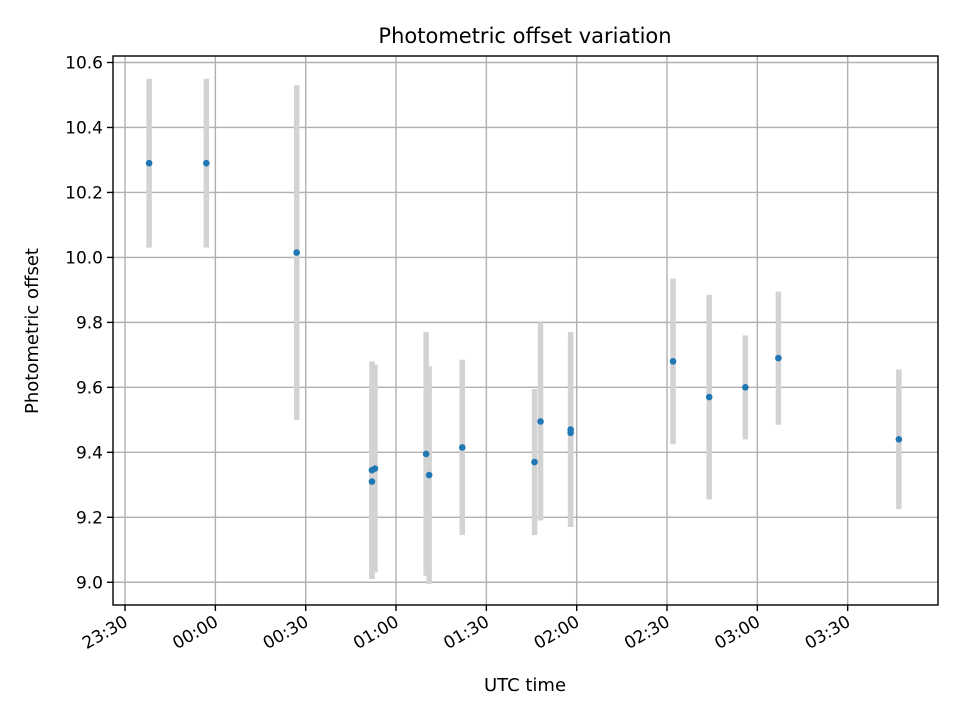  Describe the element at coordinates (466, 633) in the screenshot. I see `x-tick-label: 01:30` at that location.